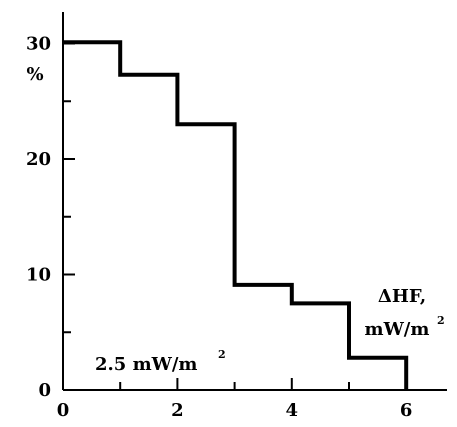 The image size is (457, 427). What do you see at coordinates (63, 410) in the screenshot?
I see `x-tick-label: 0` at bounding box center [63, 410].